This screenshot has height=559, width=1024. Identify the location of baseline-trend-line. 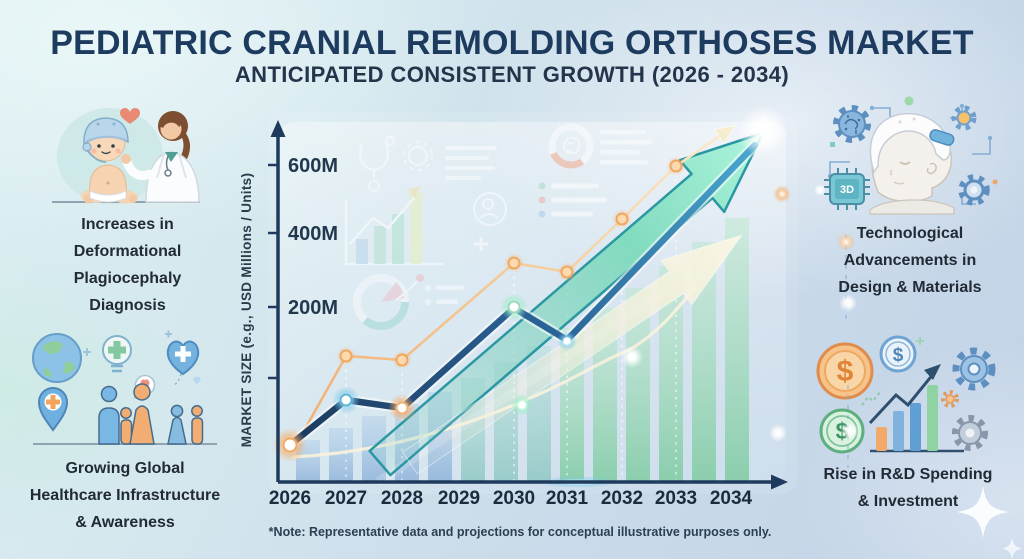
(494, 372).